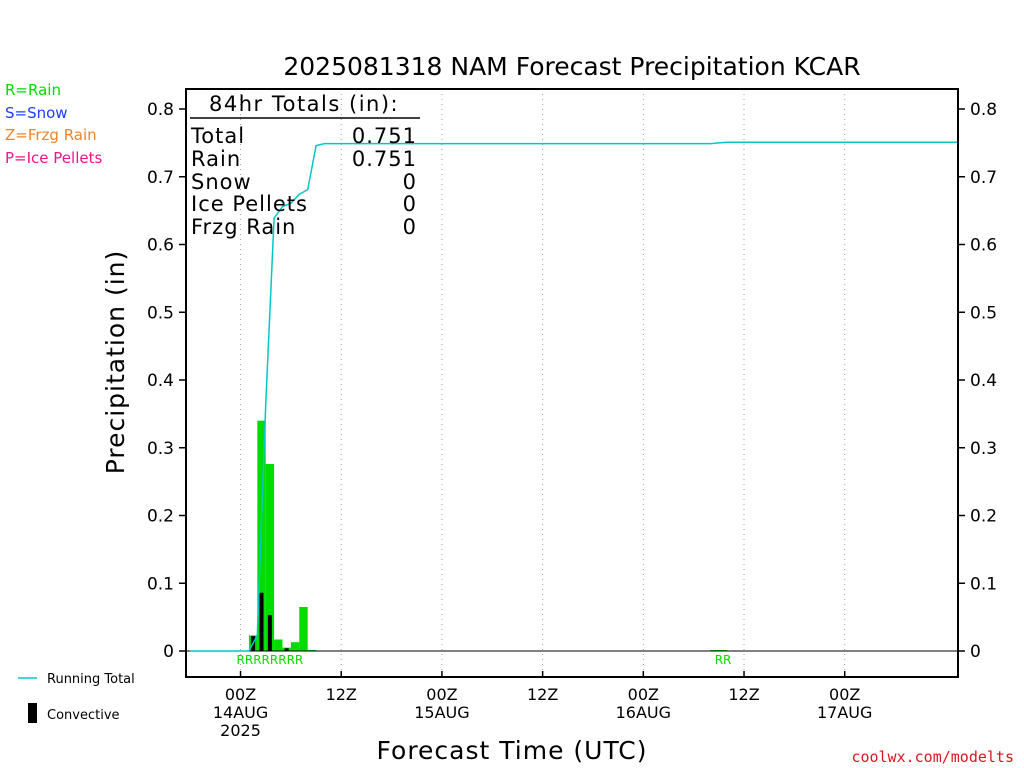 This screenshot has width=1024, height=768. What do you see at coordinates (441, 712) in the screenshot?
I see `x-tick-label: 15AUG` at bounding box center [441, 712].